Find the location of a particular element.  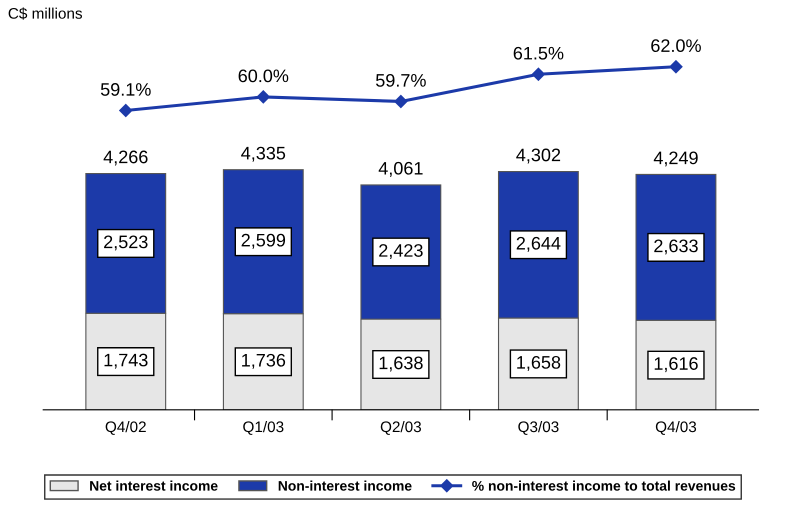

data-label: 1,743 is located at coordinates (126, 361).